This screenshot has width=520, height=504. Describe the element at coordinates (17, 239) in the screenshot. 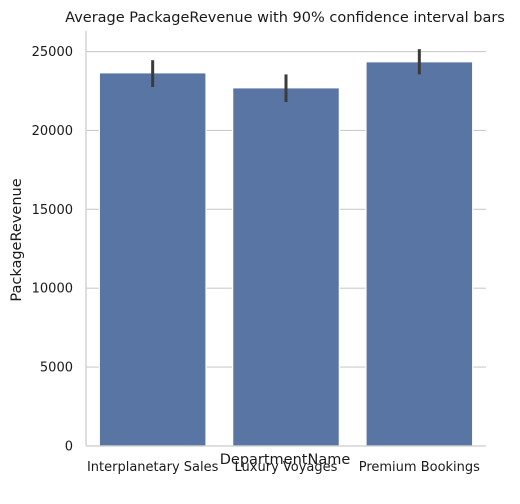

I see `y-axis-label: PackageRevenue` at that location.